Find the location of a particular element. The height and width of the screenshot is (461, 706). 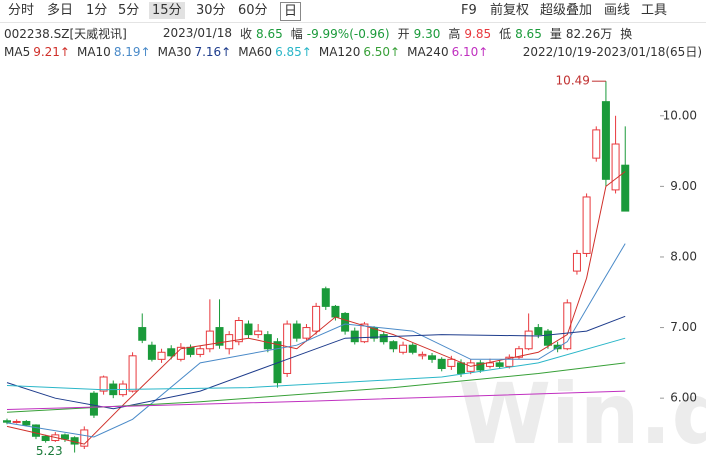

legend-name: MA30 is located at coordinates (174, 52).